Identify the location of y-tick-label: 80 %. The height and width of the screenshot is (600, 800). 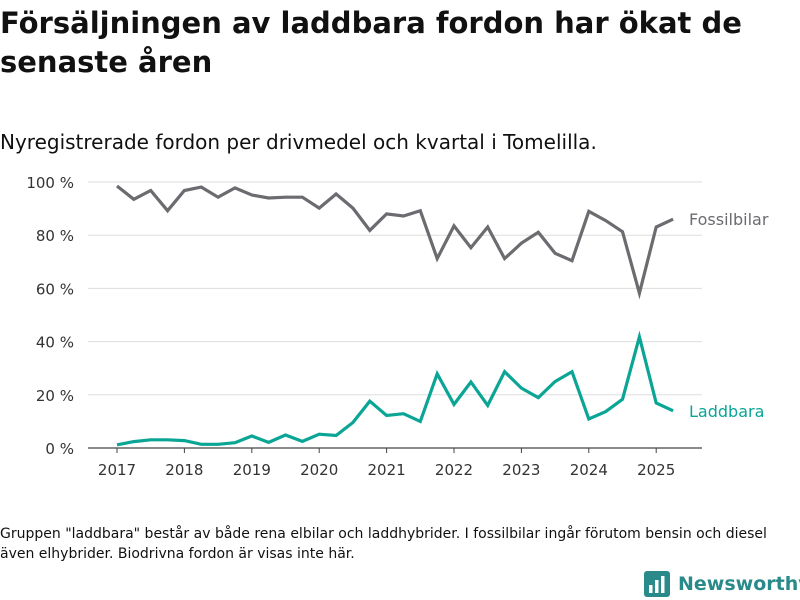
(55, 236).